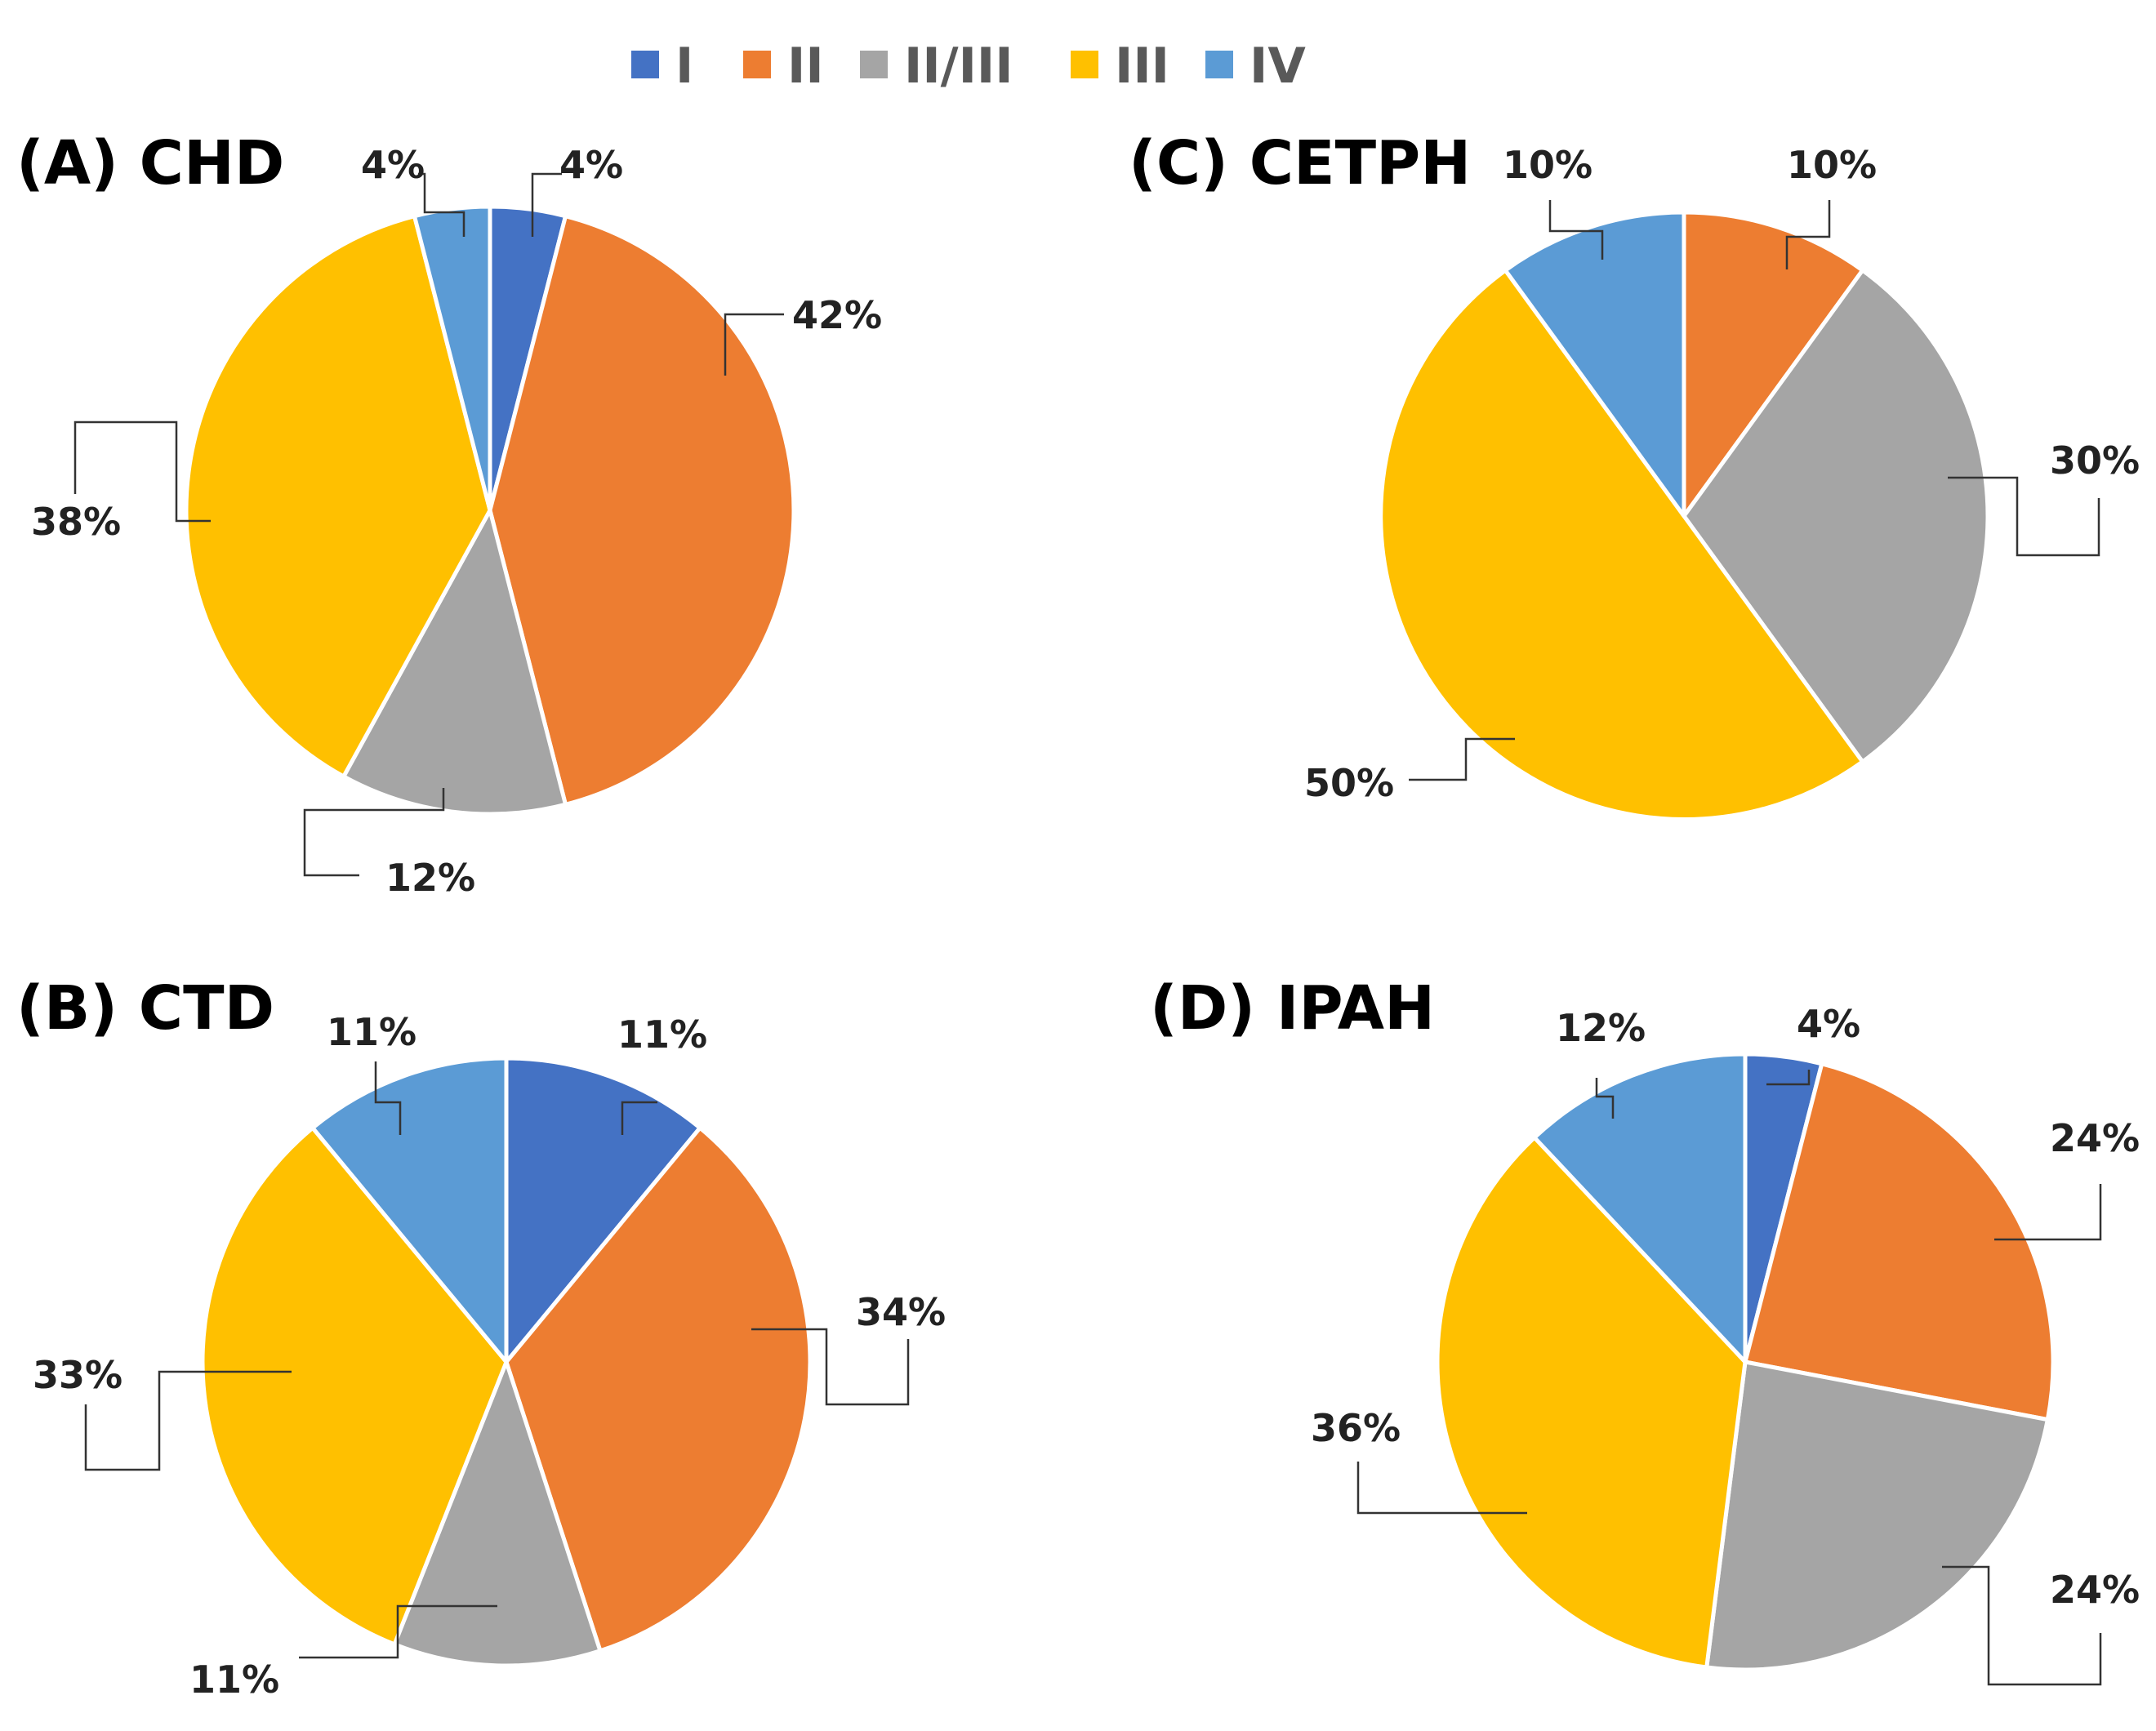  What do you see at coordinates (1142, 67) in the screenshot?
I see `legend-label-iii: III` at bounding box center [1142, 67].